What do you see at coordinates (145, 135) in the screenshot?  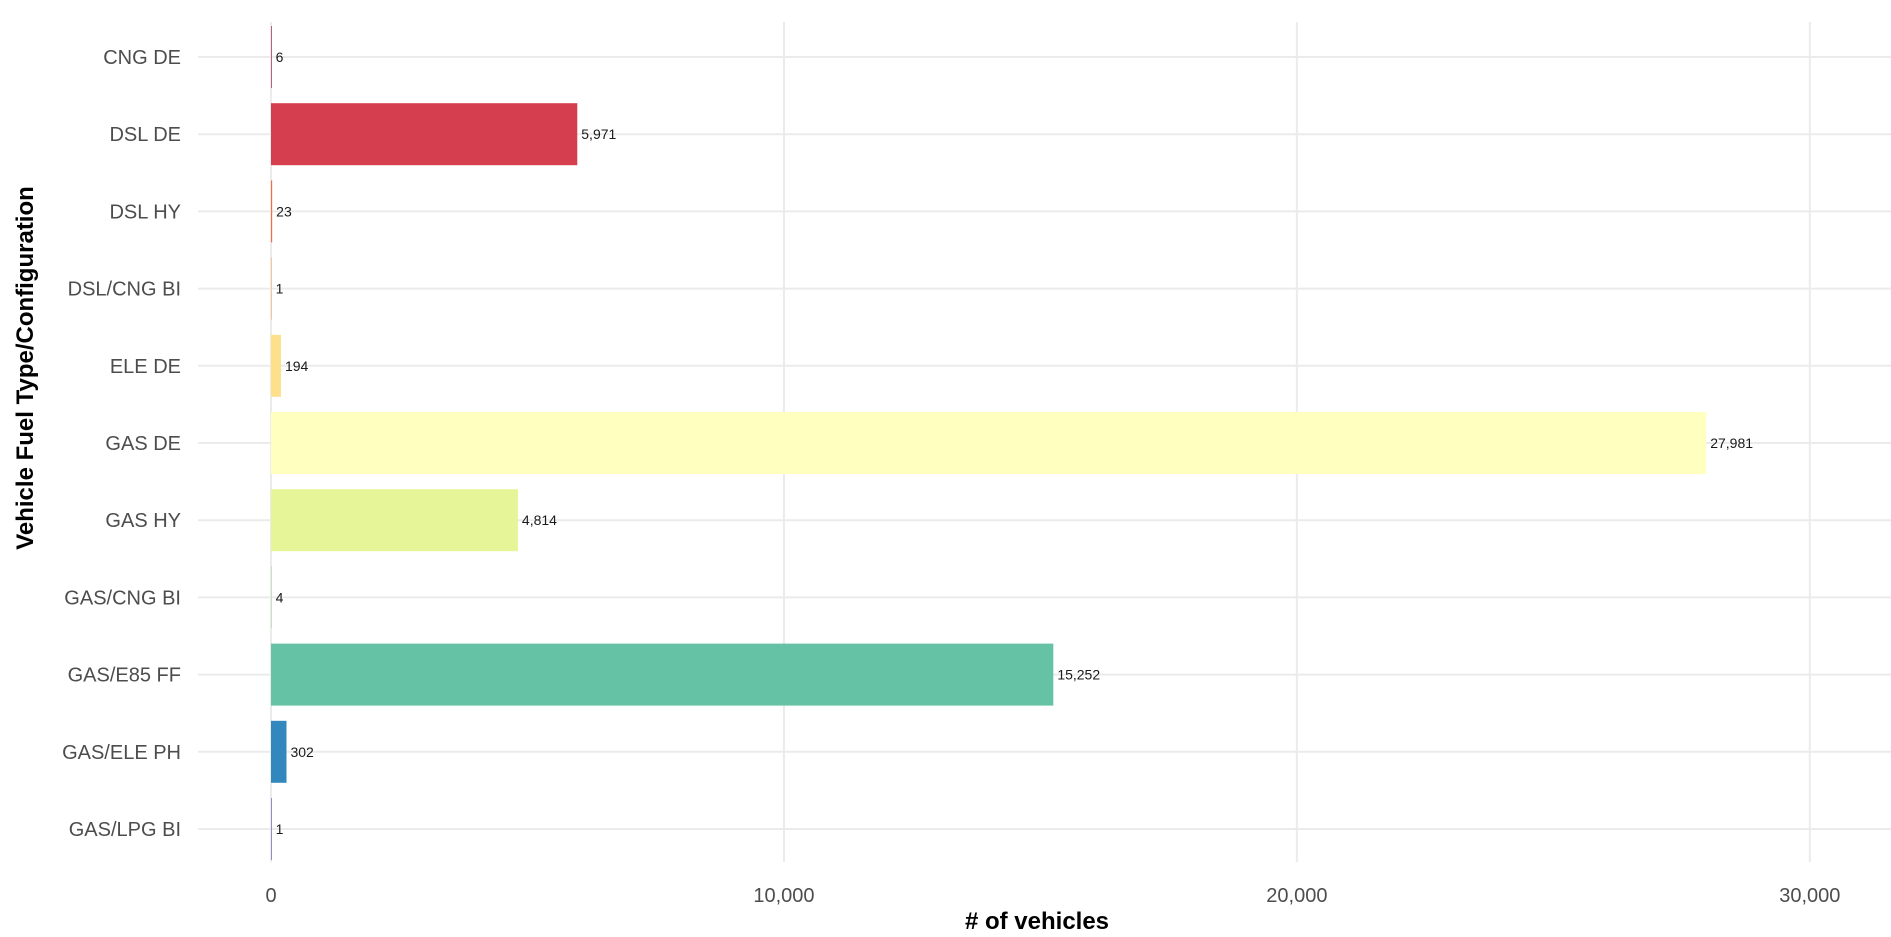 I see `category-label-dsl-de: DSL DE` at bounding box center [145, 135].